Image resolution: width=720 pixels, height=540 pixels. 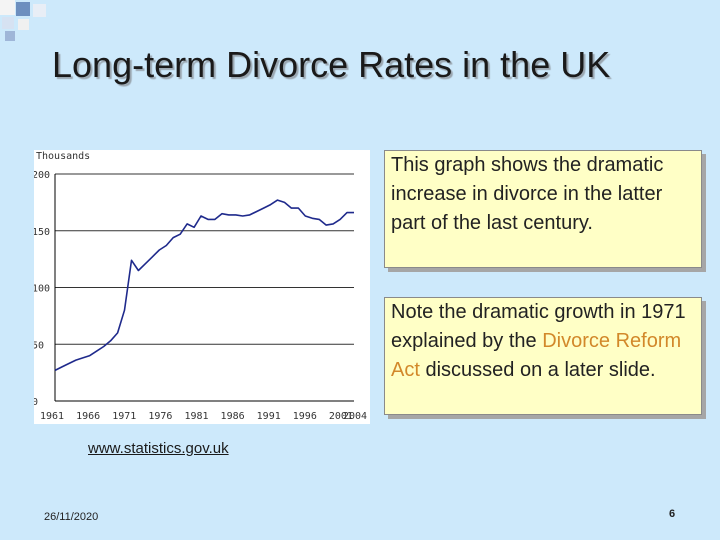 I want to click on x-tick-label: 1966, so click(x=88, y=416).